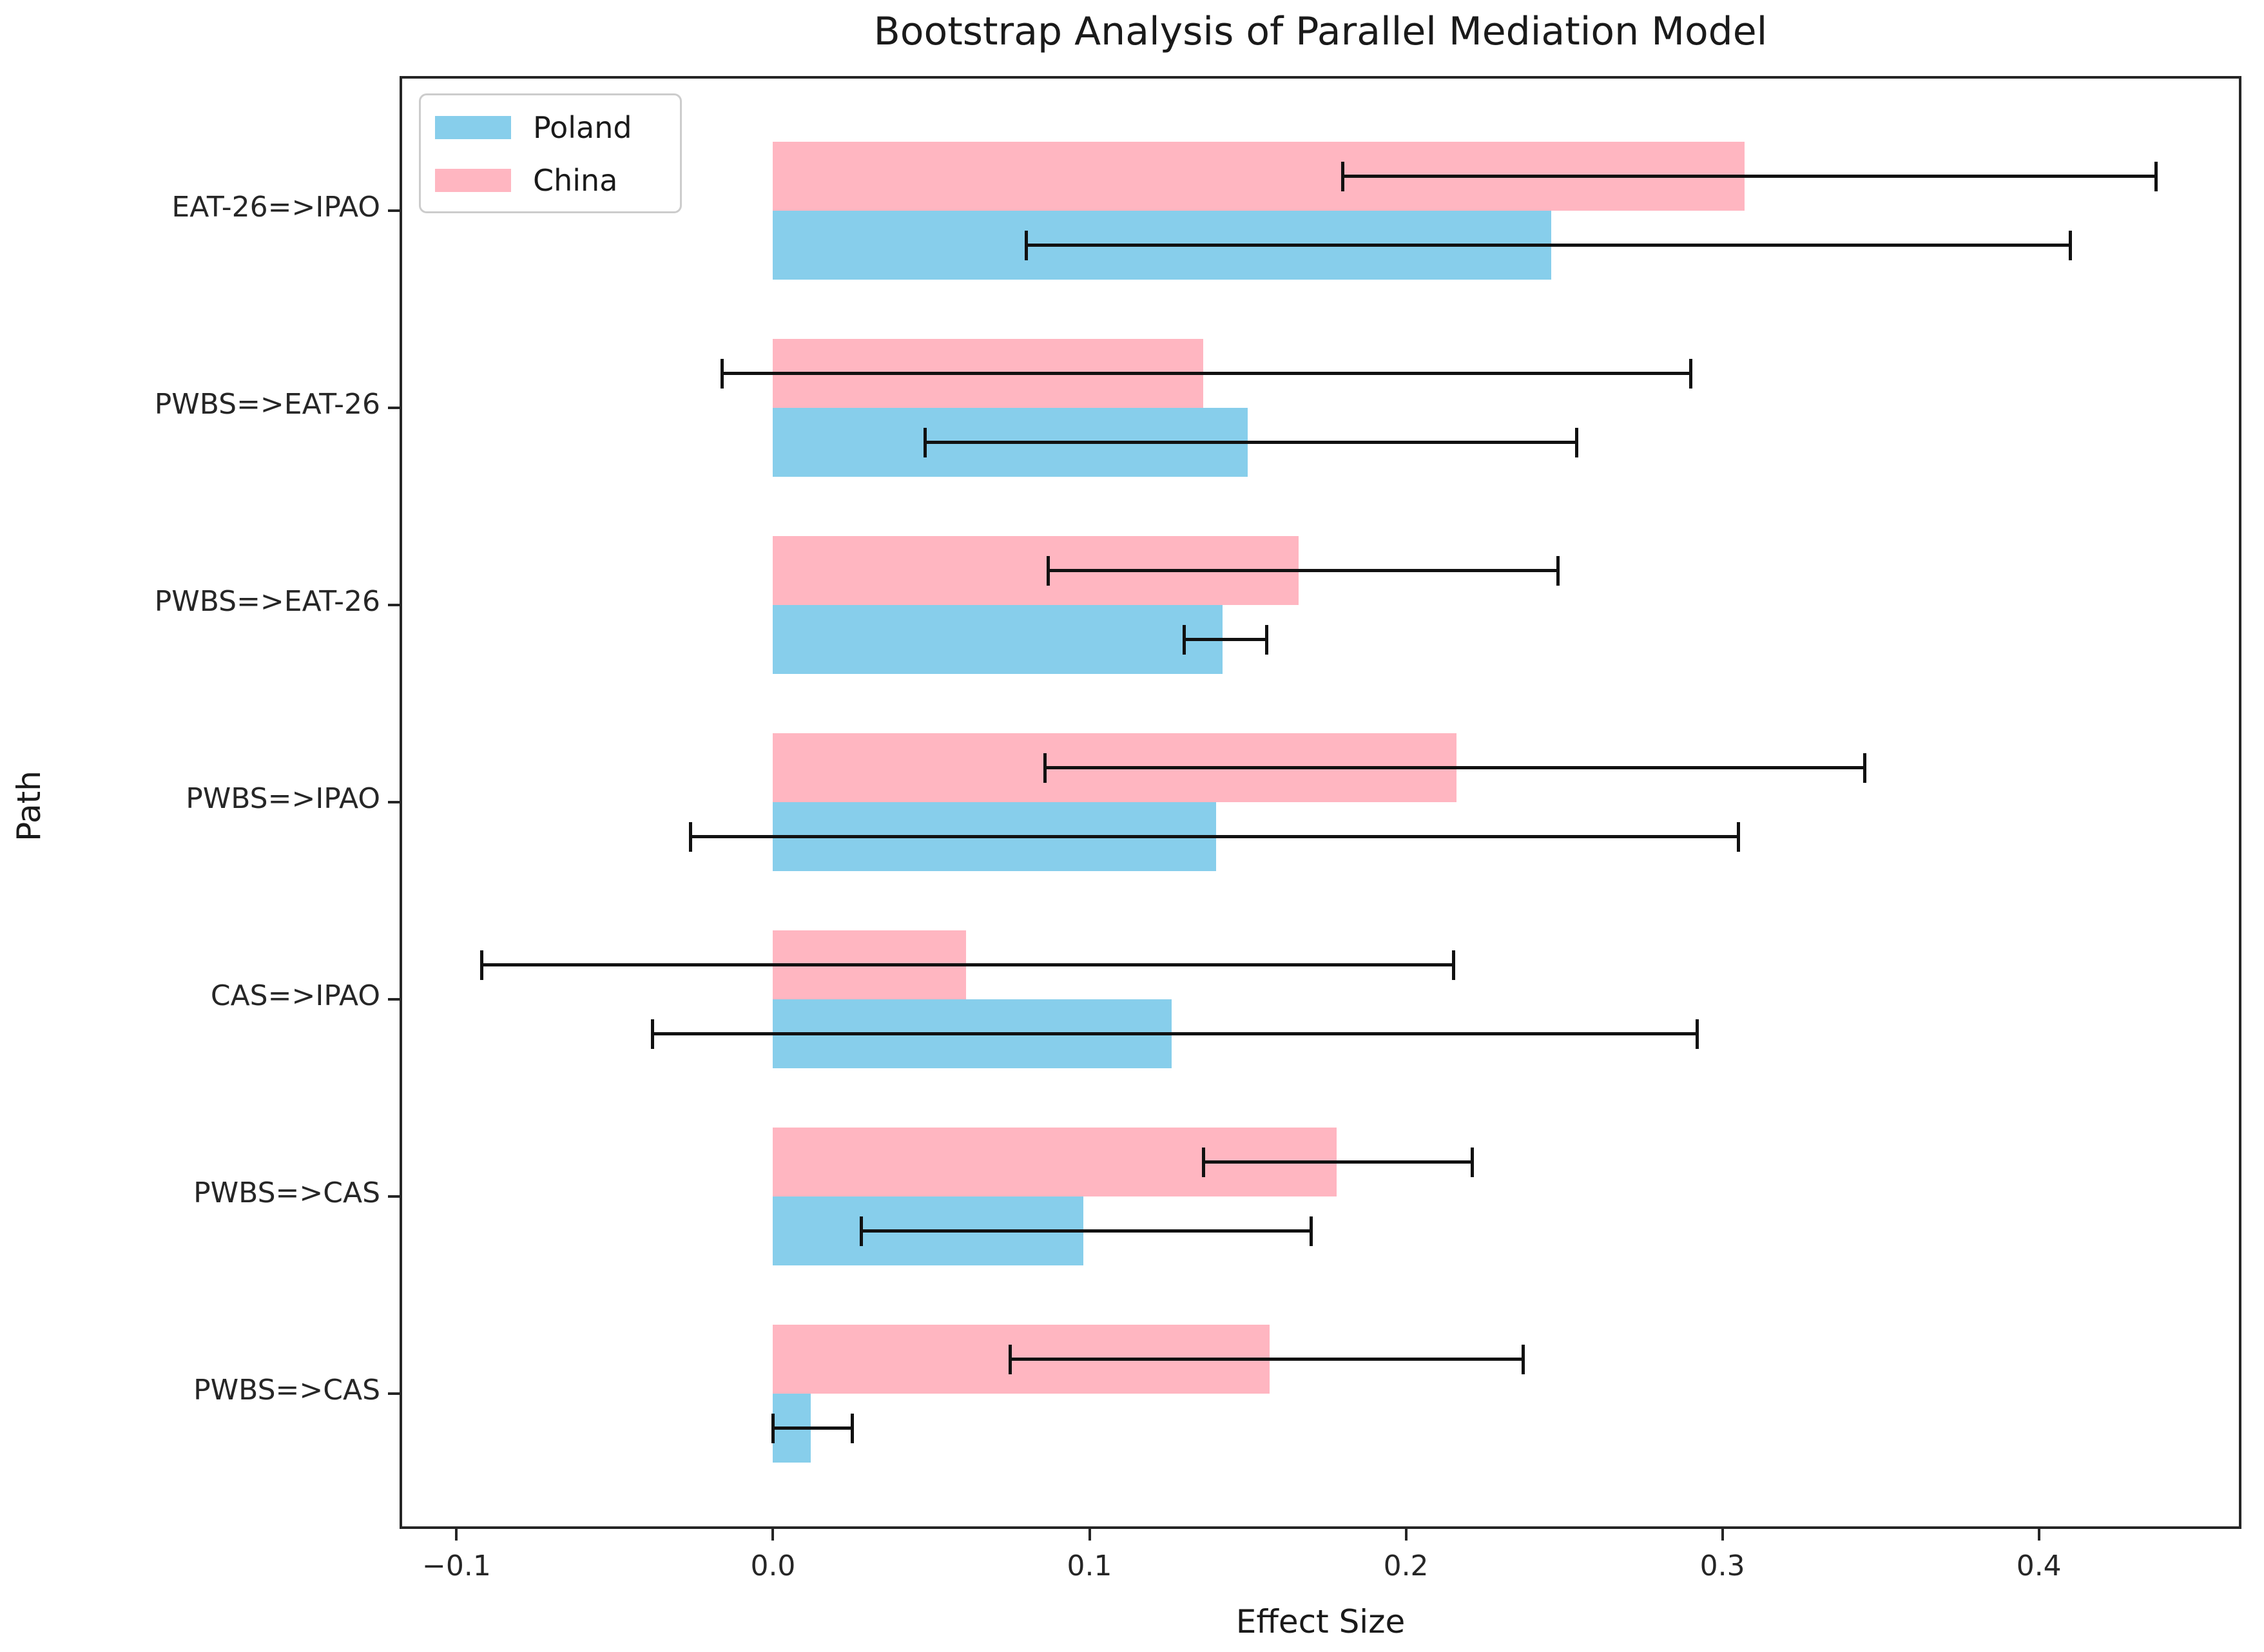 The height and width of the screenshot is (1652, 2264). What do you see at coordinates (550, 153) in the screenshot?
I see `legend: Poland China` at bounding box center [550, 153].